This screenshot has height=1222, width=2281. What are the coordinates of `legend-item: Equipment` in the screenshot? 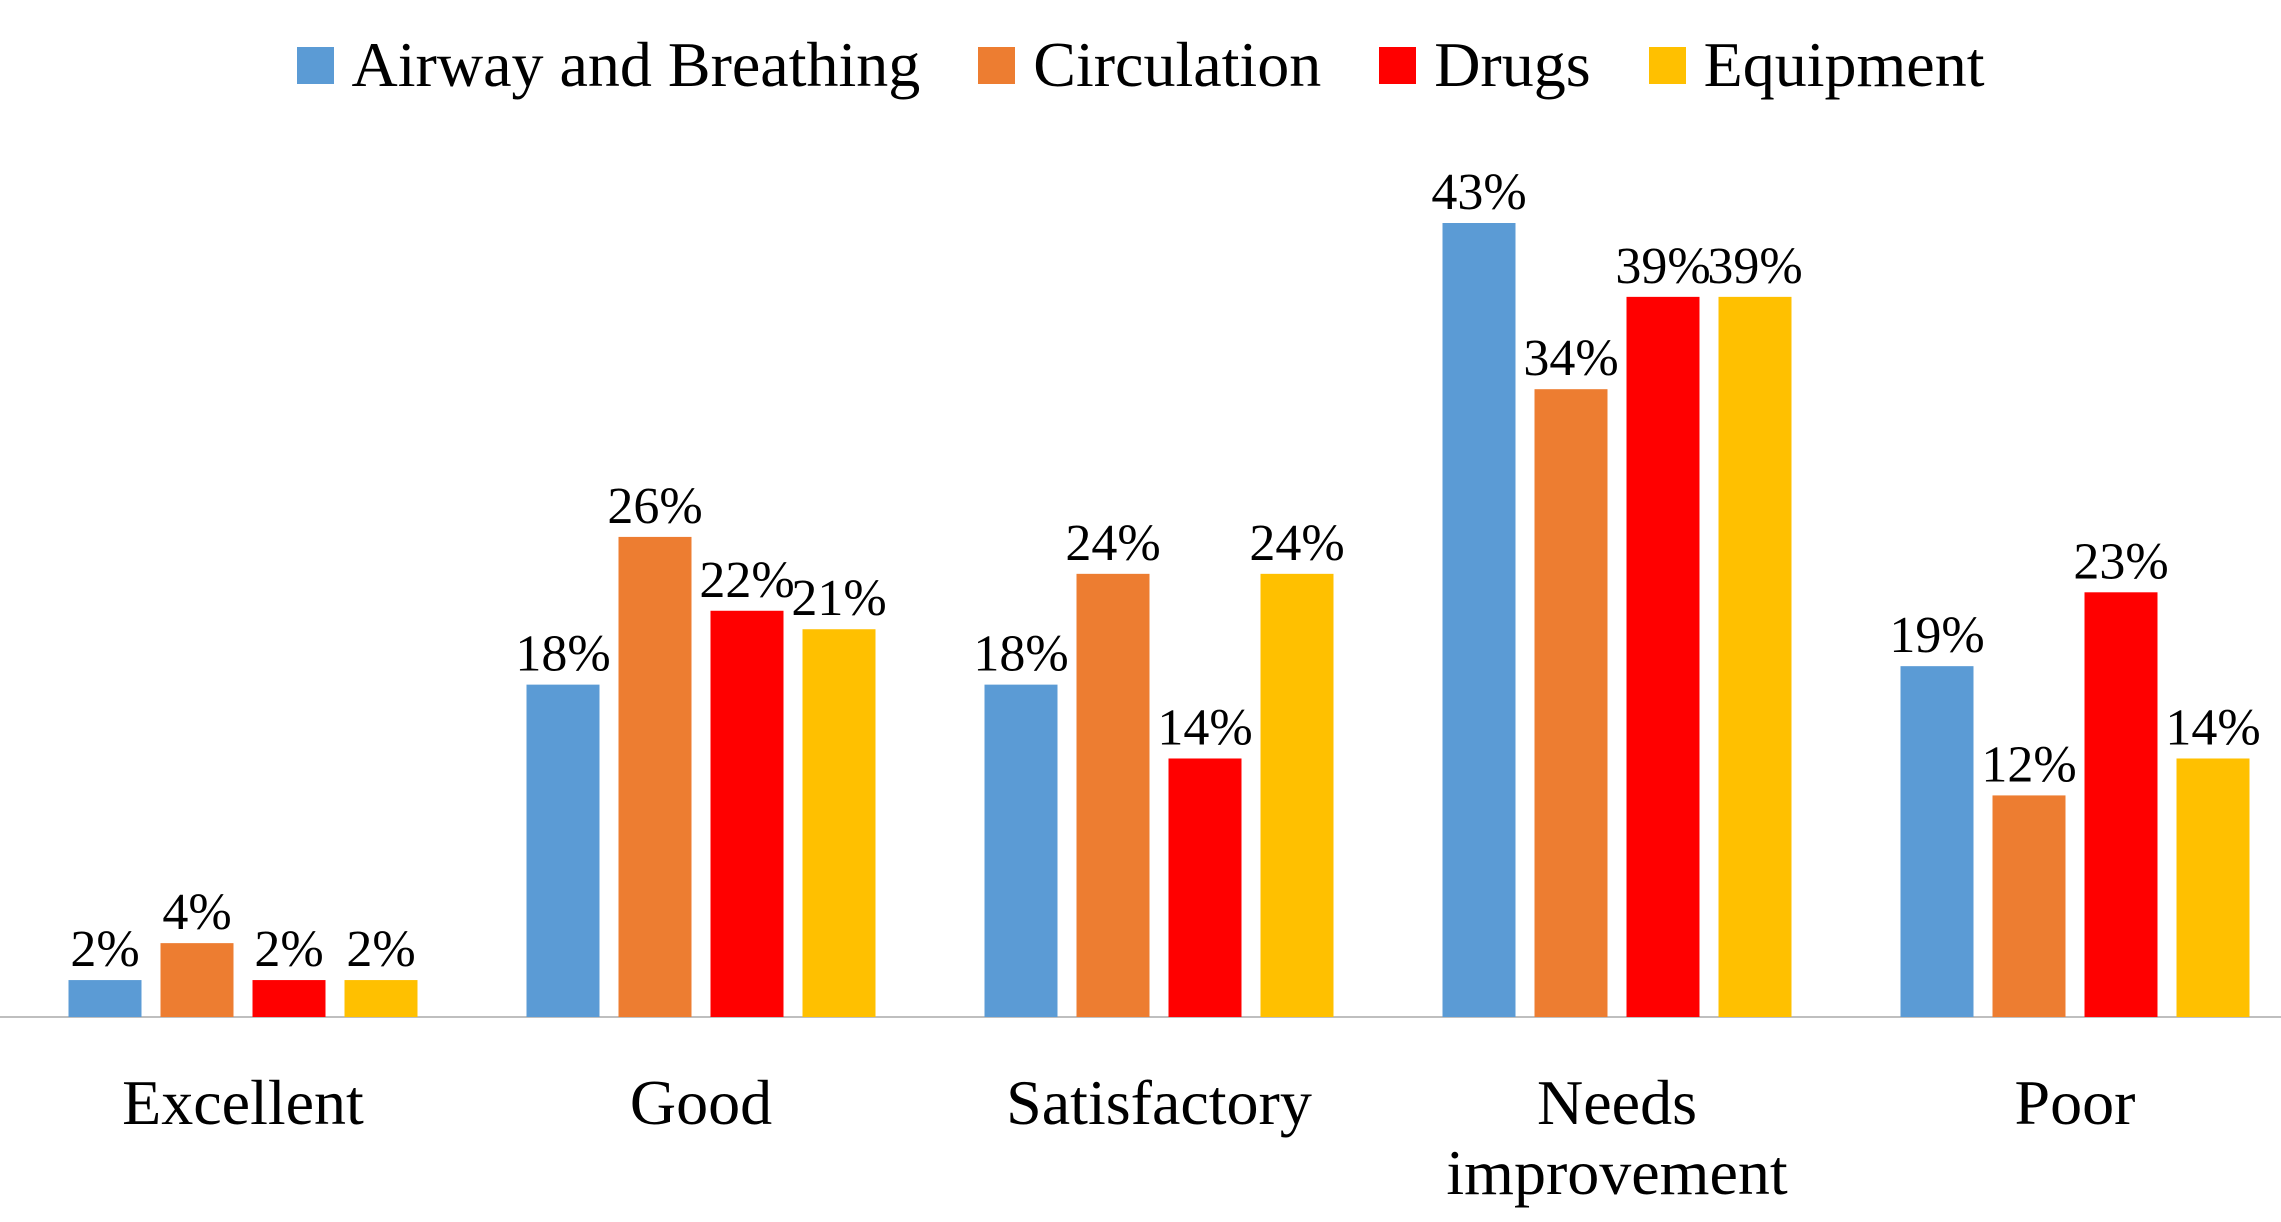 It's located at (1816, 65).